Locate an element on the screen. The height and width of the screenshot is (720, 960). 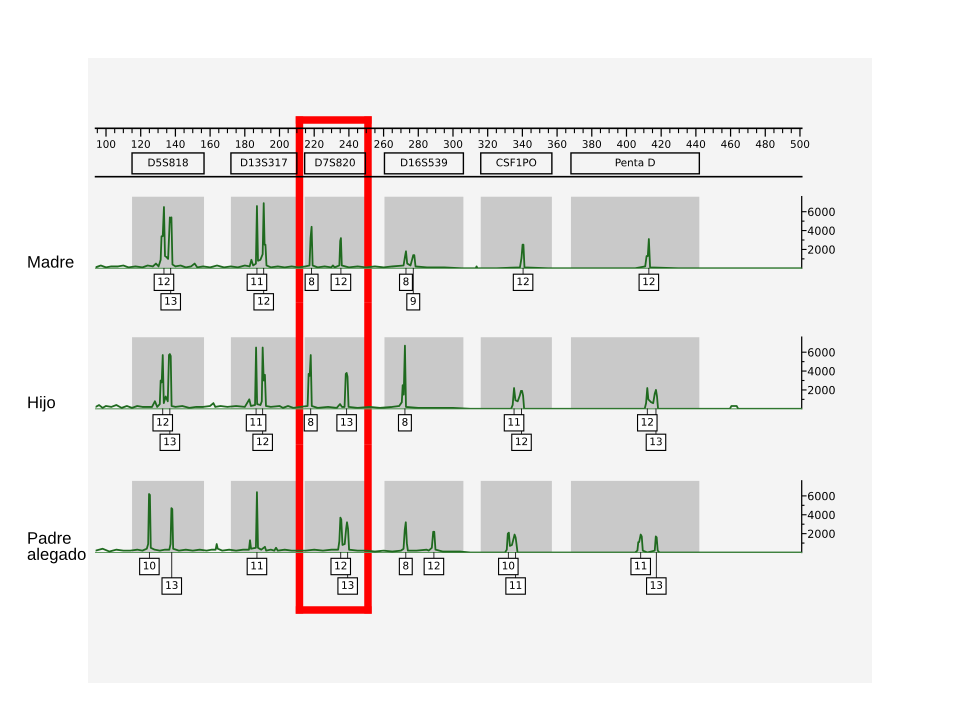
x-tick-label: 420 is located at coordinates (661, 144).